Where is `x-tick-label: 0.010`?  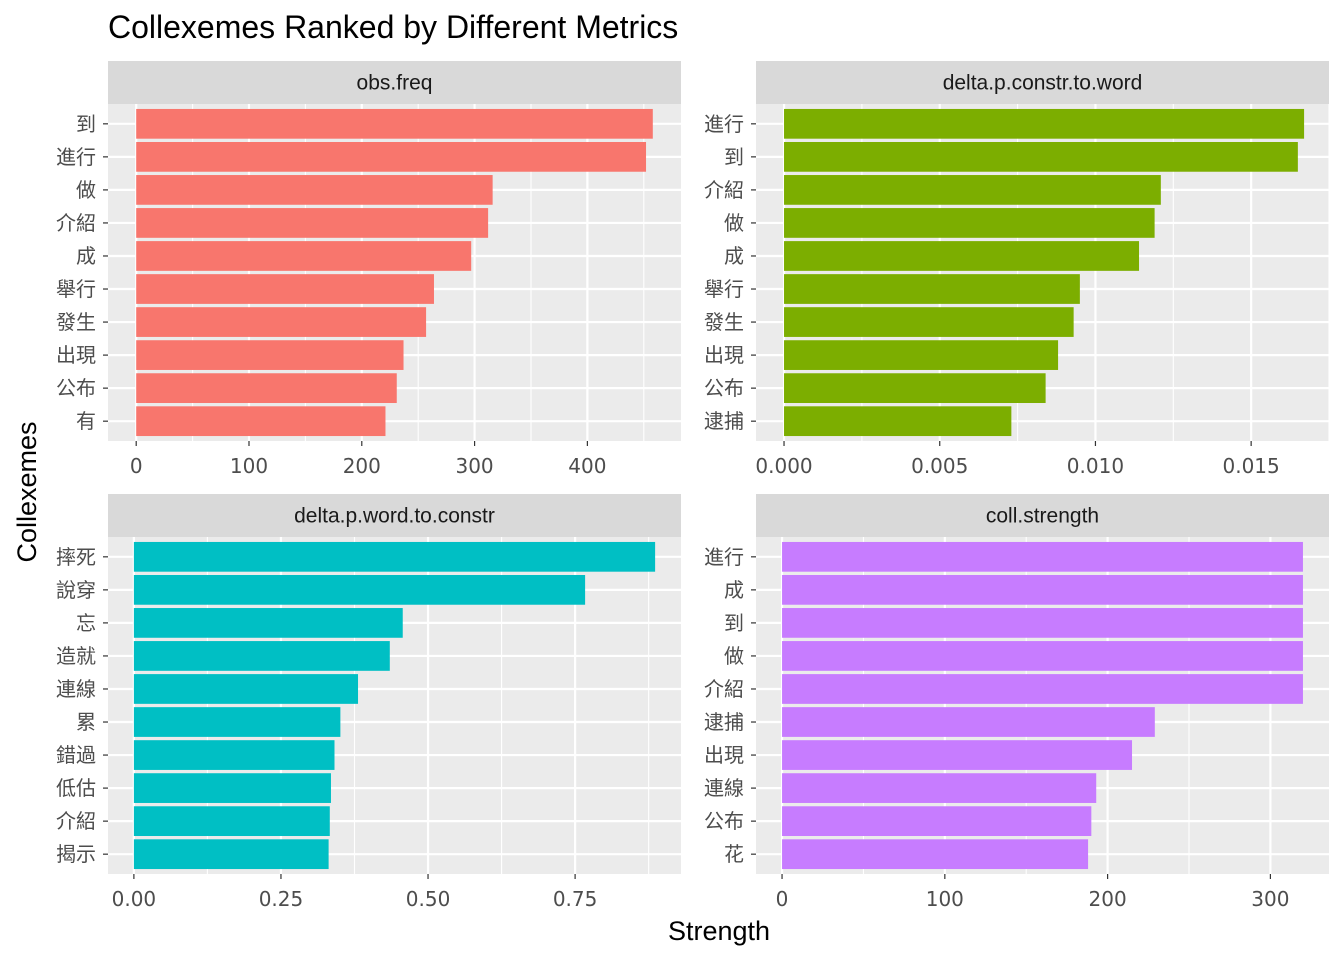 x-tick-label: 0.010 is located at coordinates (1095, 466).